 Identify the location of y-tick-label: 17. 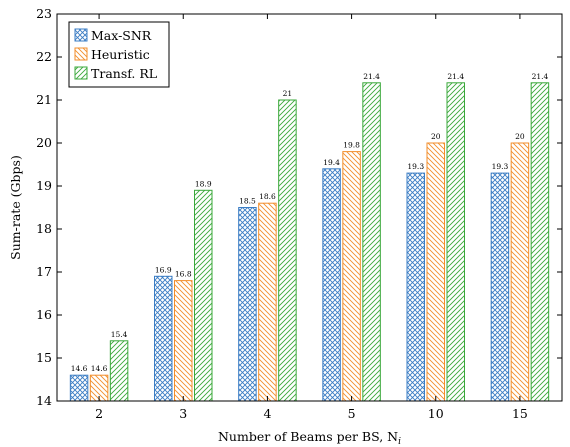
(44, 271).